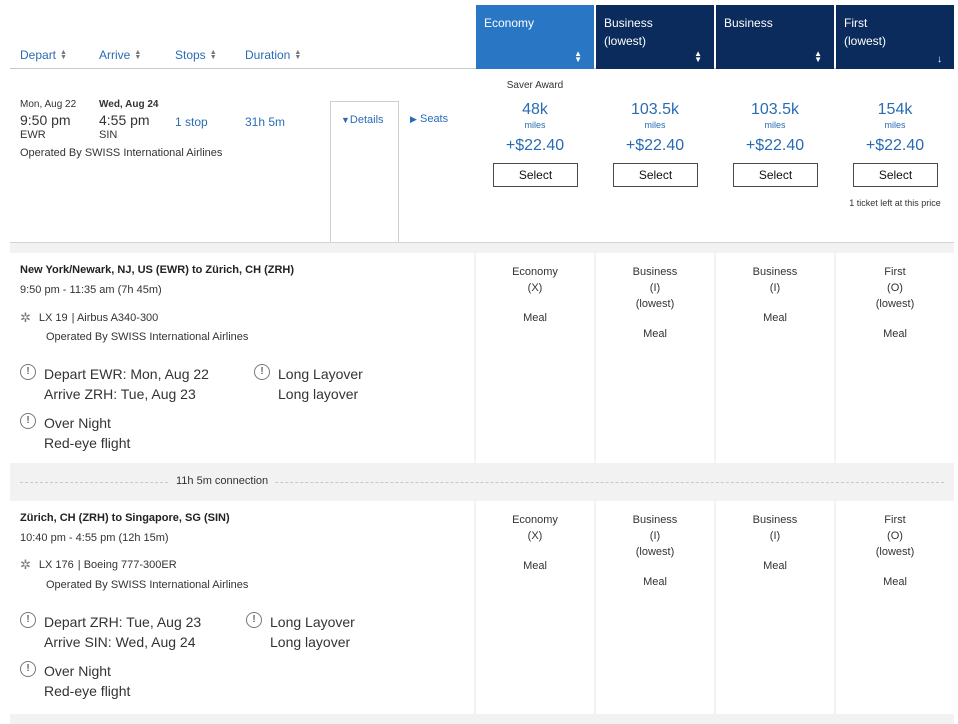  I want to click on arrive-date: Wed, Aug 24, so click(129, 104).